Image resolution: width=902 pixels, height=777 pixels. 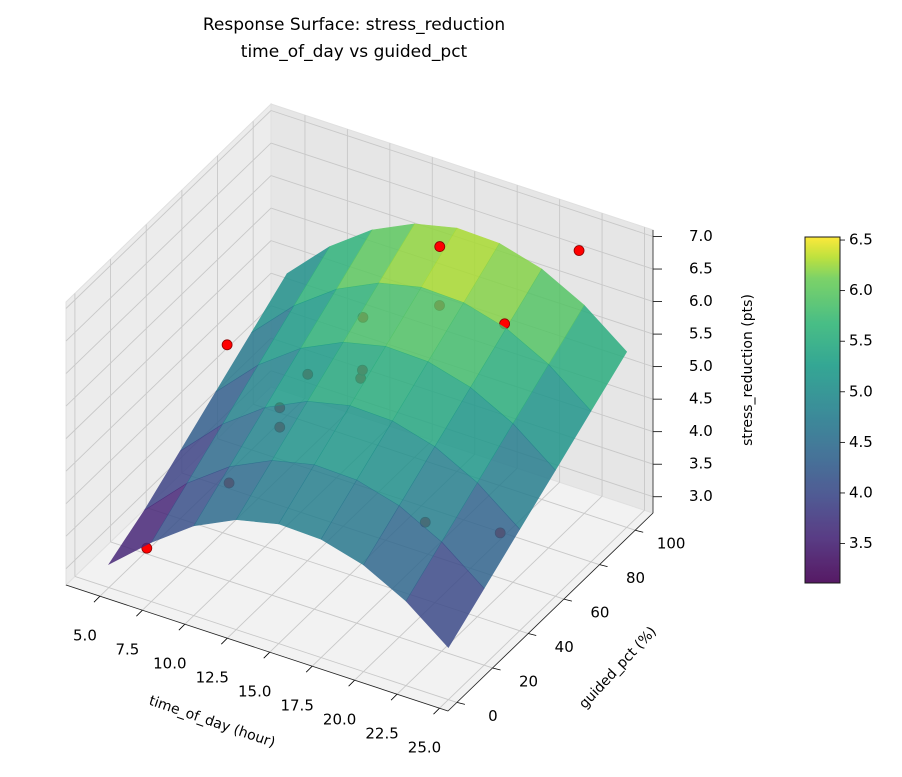 What do you see at coordinates (528, 681) in the screenshot?
I see `y-tick-label: 20` at bounding box center [528, 681].